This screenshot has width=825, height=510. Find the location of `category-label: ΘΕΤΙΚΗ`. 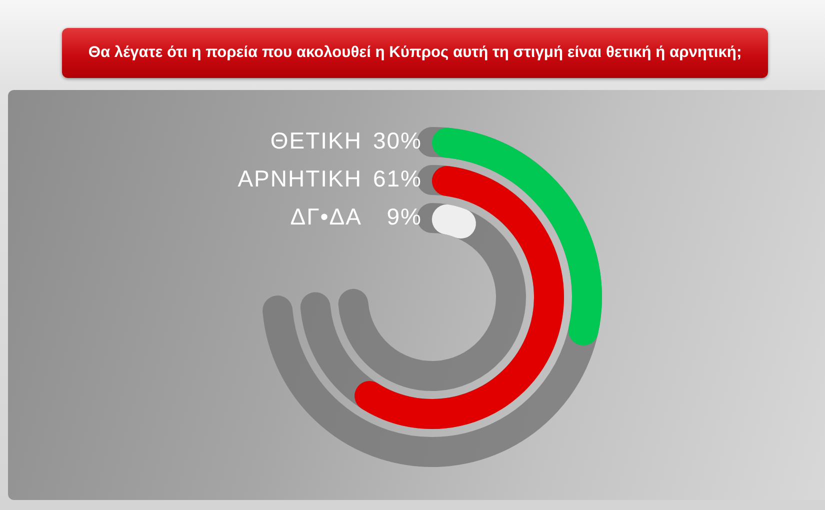

category-label: ΘΕΤΙΚΗ is located at coordinates (316, 140).